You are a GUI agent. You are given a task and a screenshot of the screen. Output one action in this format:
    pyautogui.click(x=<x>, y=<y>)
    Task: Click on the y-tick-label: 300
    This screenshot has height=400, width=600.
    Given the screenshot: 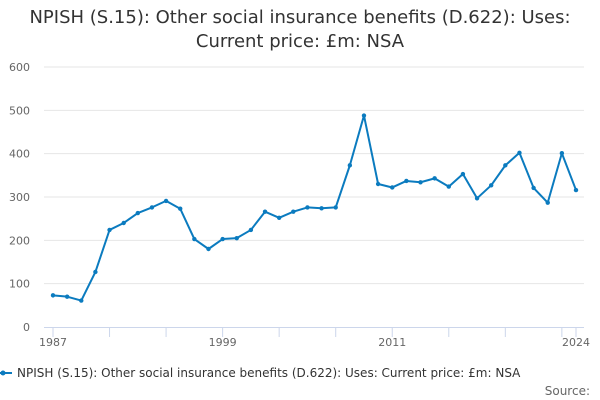 What is the action you would take?
    pyautogui.click(x=19, y=197)
    